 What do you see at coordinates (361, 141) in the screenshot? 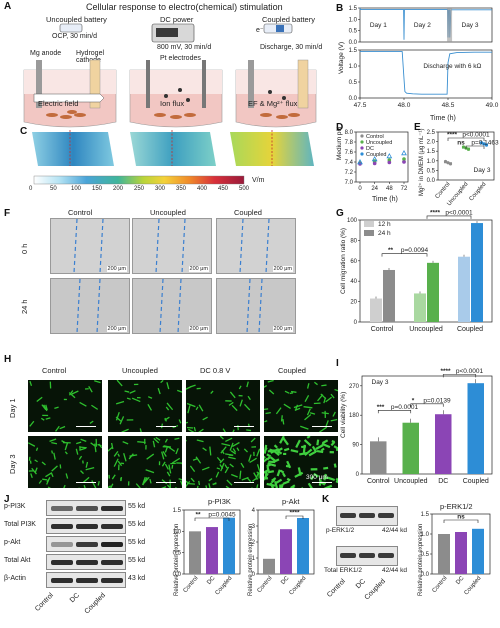
I see `d-legend-marker` at bounding box center [361, 141].